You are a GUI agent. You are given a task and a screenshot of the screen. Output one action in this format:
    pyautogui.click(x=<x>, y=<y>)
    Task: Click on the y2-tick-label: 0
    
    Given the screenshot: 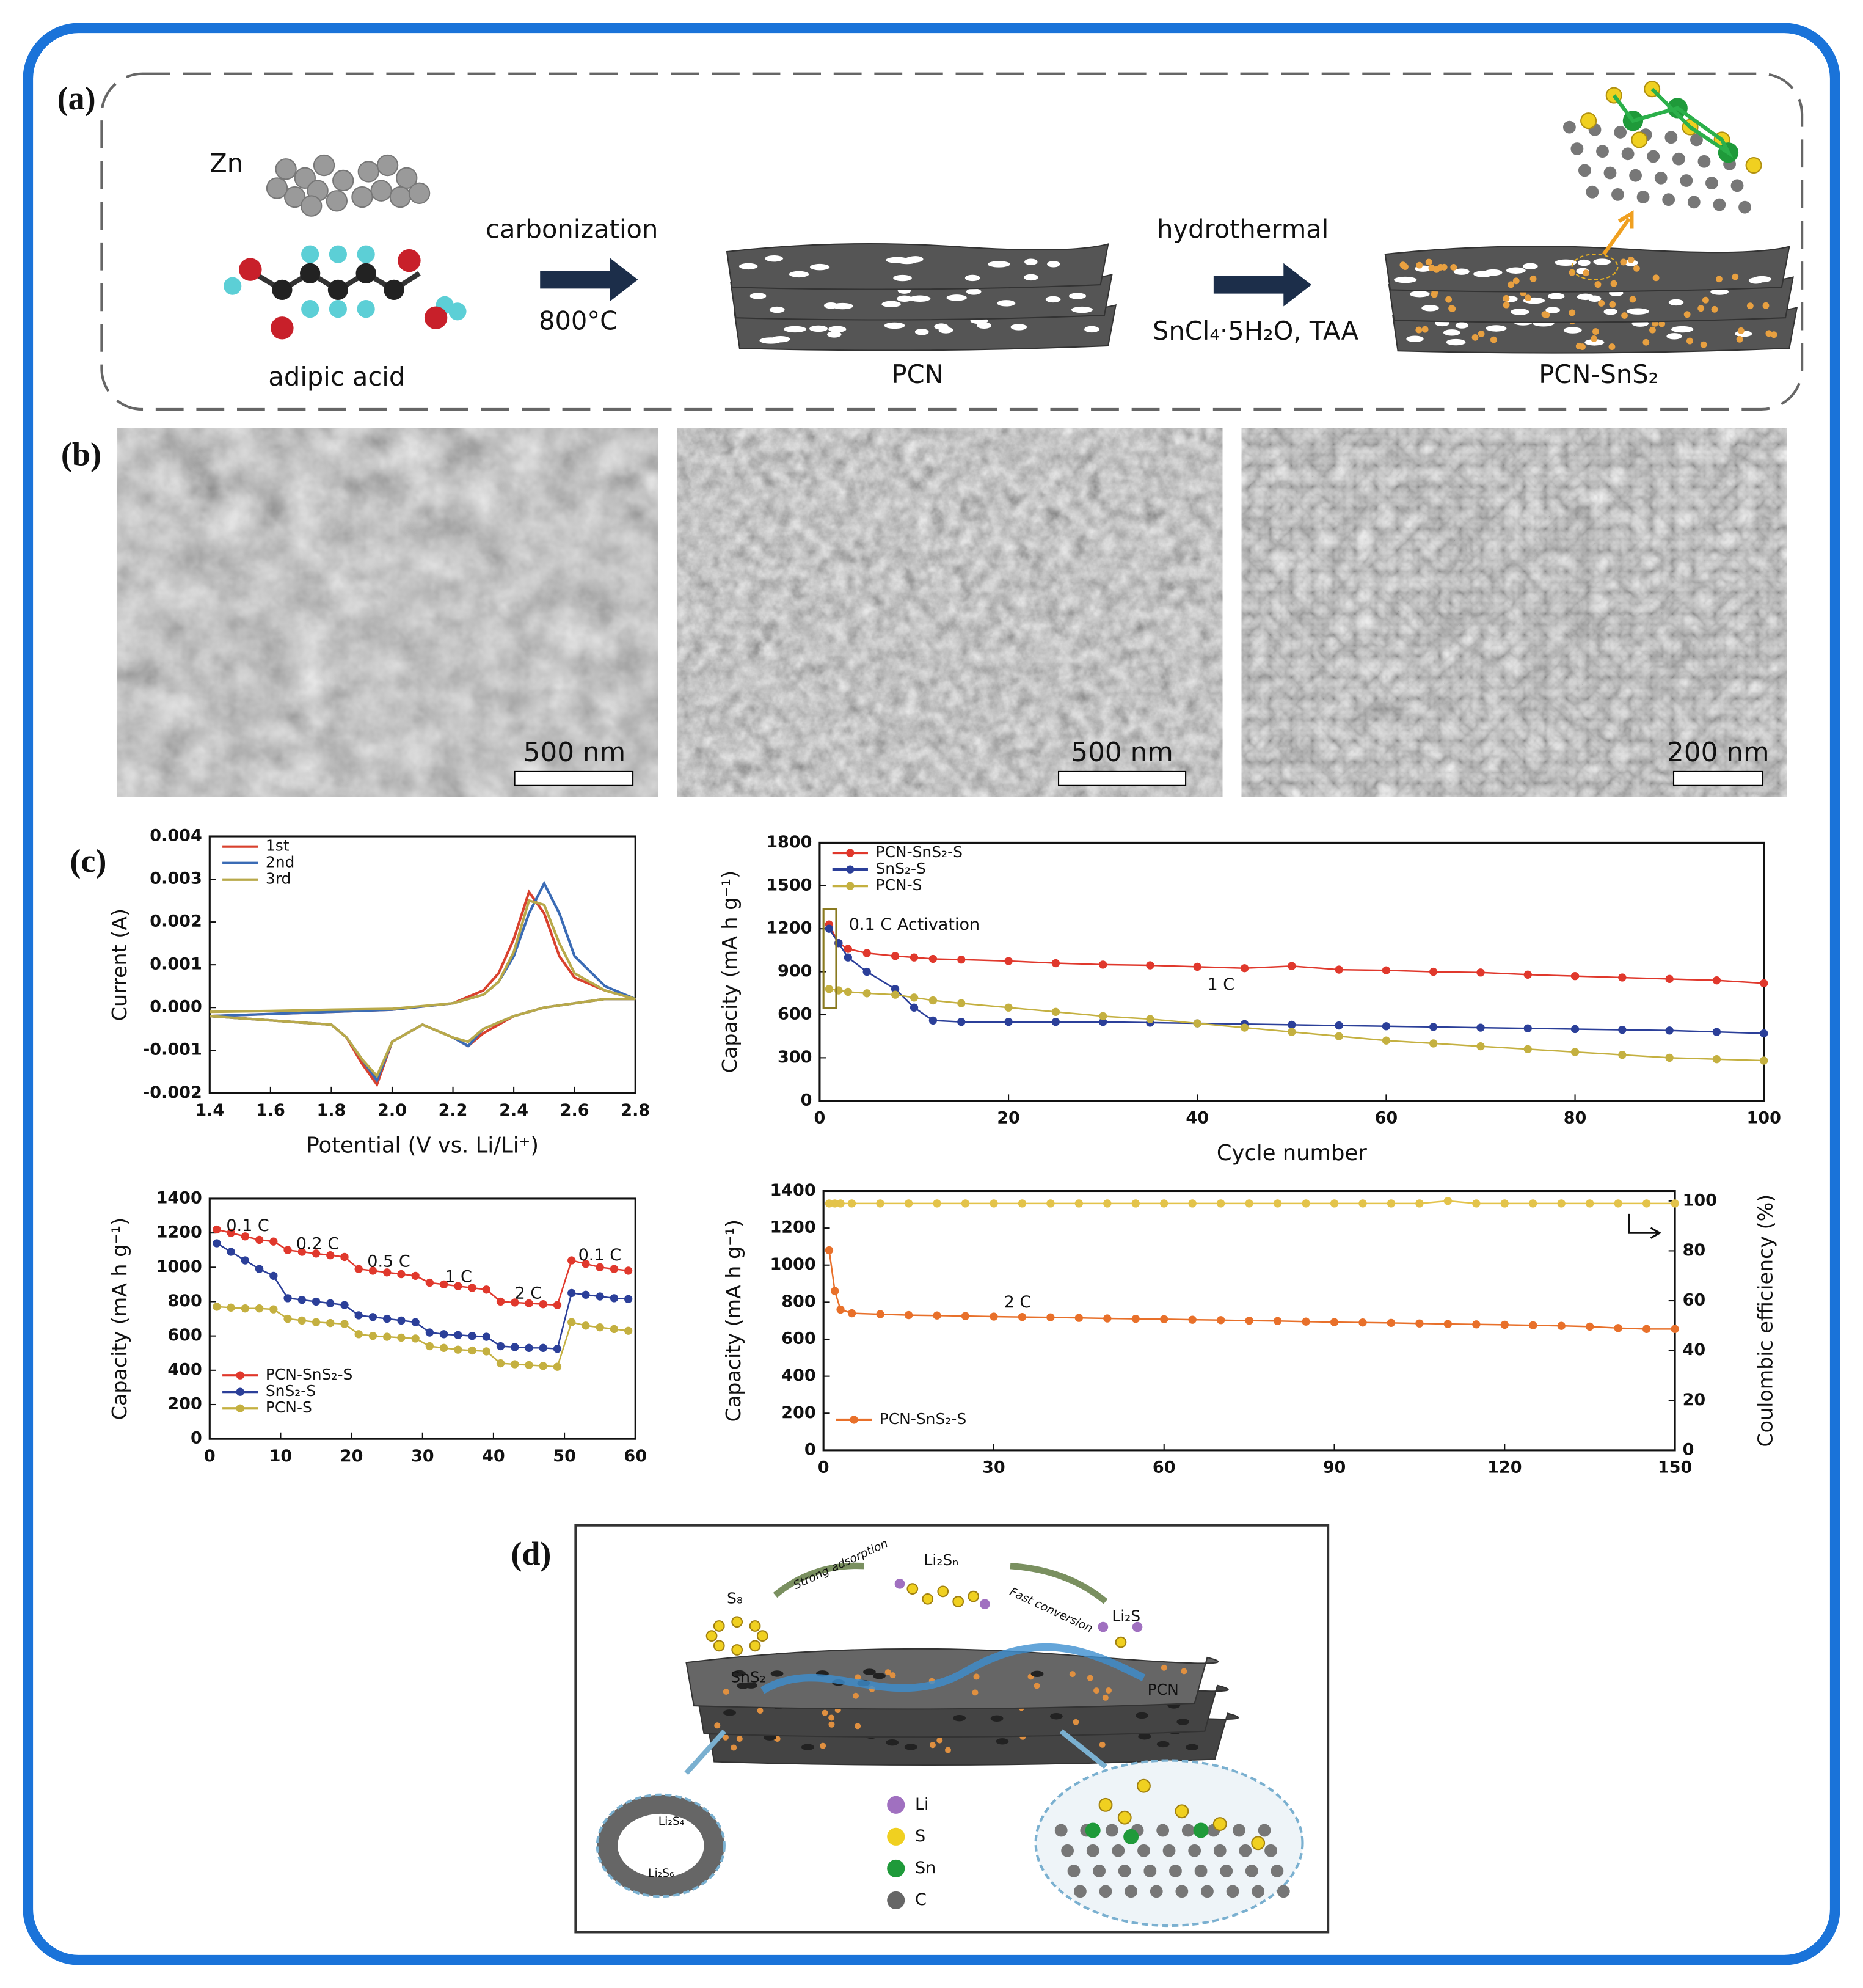 What is the action you would take?
    pyautogui.click(x=1688, y=1449)
    